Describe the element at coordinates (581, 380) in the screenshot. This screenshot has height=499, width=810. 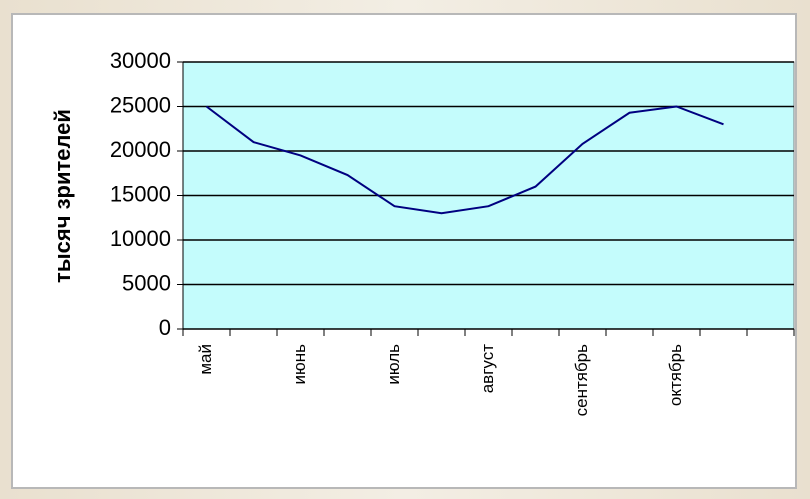
I see `x-tick-label: сентябрь` at that location.